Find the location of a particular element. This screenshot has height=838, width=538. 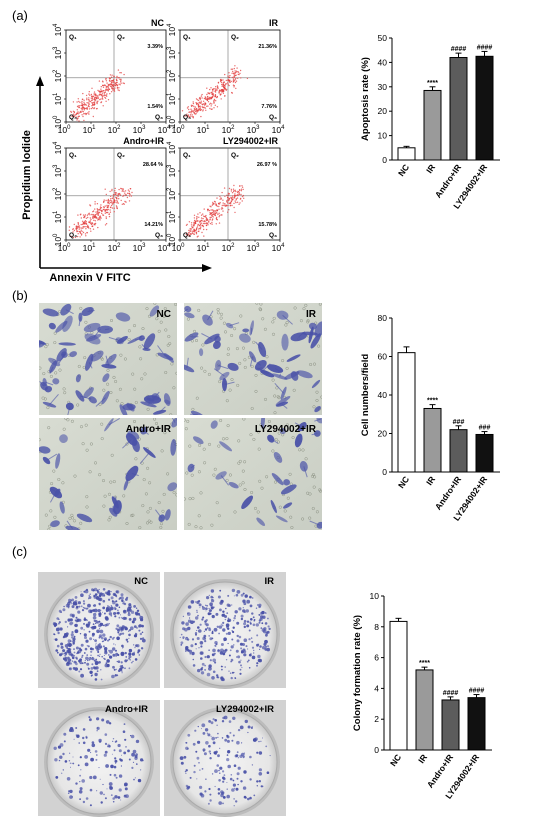

panel-label-b: (b) is located at coordinates (20, 295).